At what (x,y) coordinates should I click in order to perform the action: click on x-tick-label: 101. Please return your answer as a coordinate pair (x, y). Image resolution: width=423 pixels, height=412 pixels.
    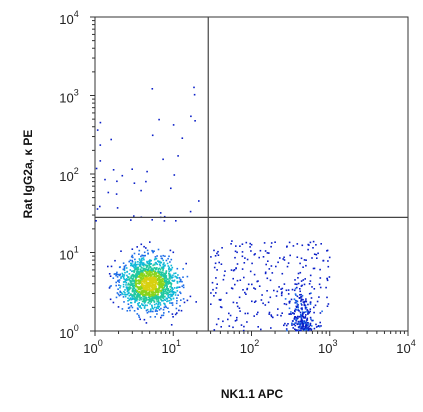
    Looking at the image, I should click on (171, 347).